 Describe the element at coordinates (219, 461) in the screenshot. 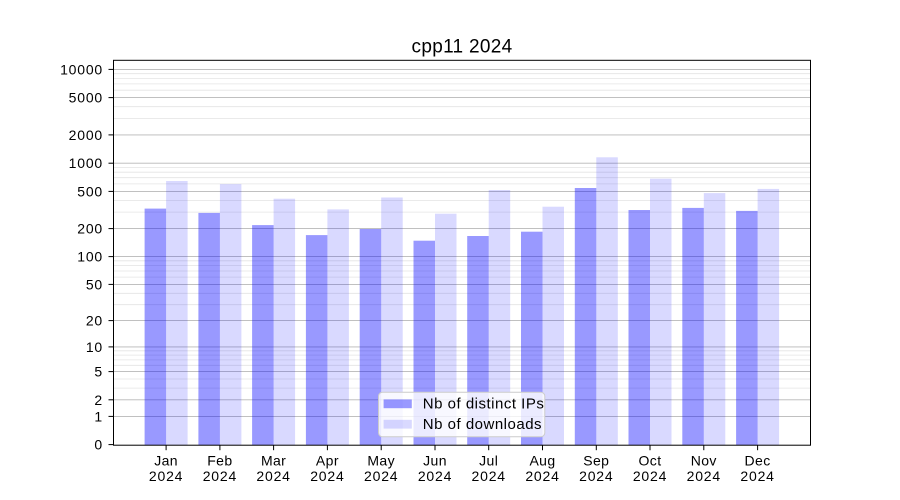

I see `svg-text: Feb` at that location.